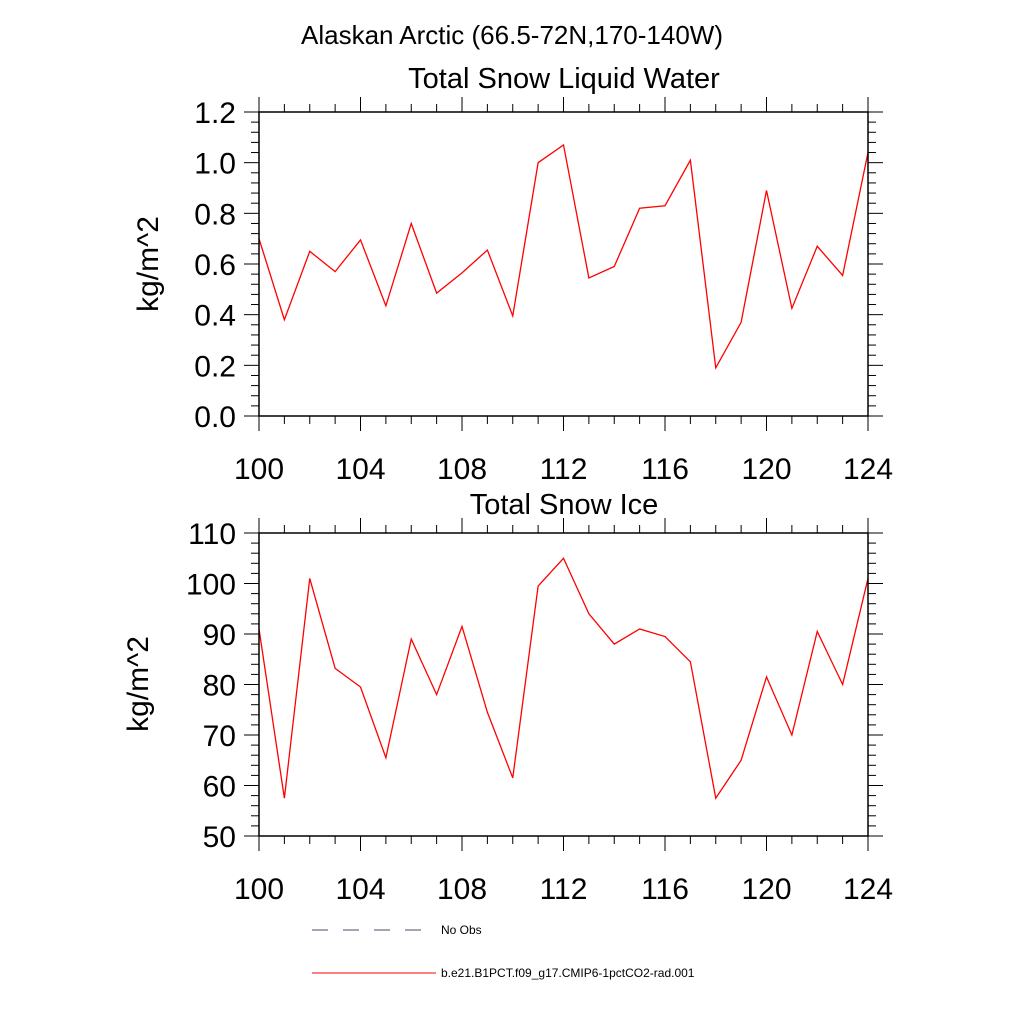 This screenshot has height=1024, width=1024. Describe the element at coordinates (564, 505) in the screenshot. I see `panel-title: Total Snow Ice` at that location.